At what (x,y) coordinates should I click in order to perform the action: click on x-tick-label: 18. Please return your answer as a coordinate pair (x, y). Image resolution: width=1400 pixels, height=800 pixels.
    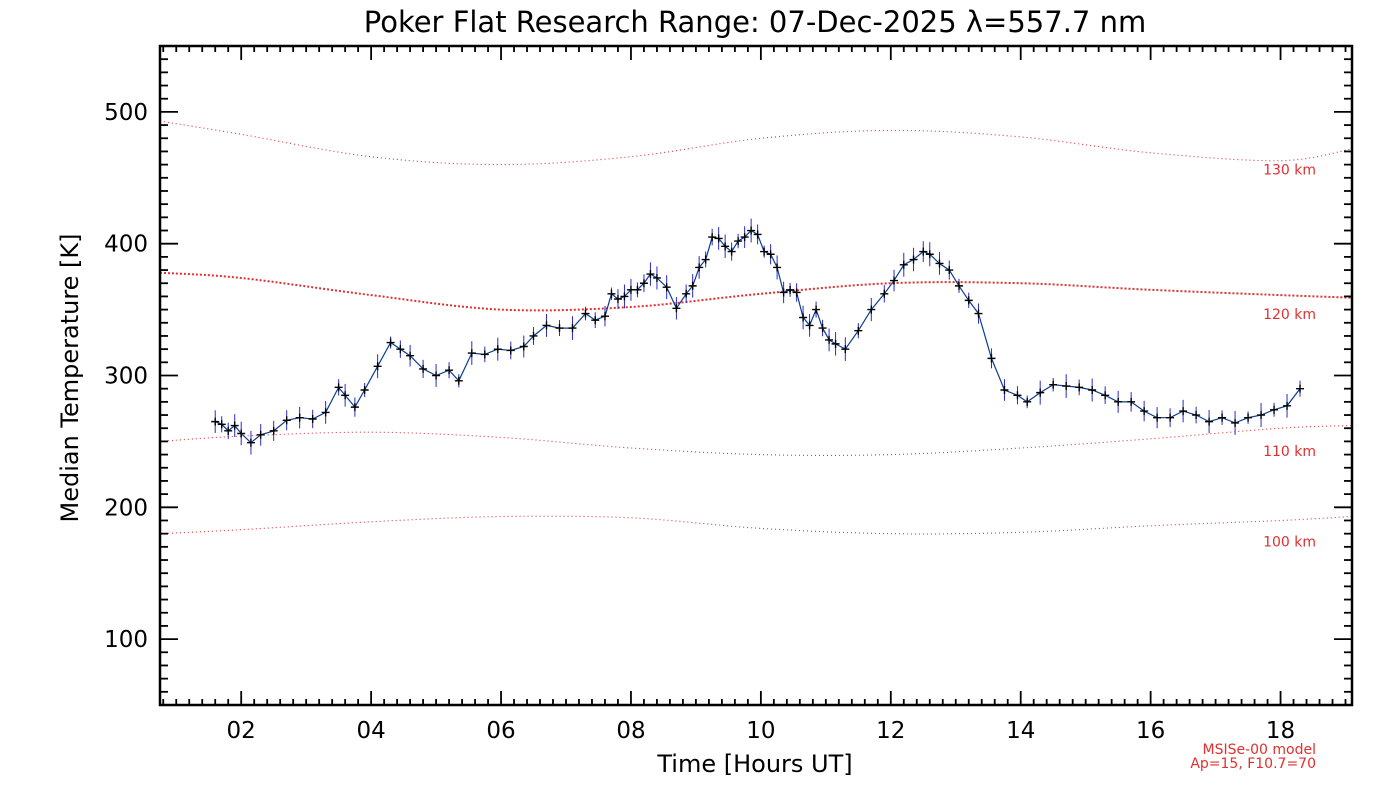
    Looking at the image, I should click on (1280, 731).